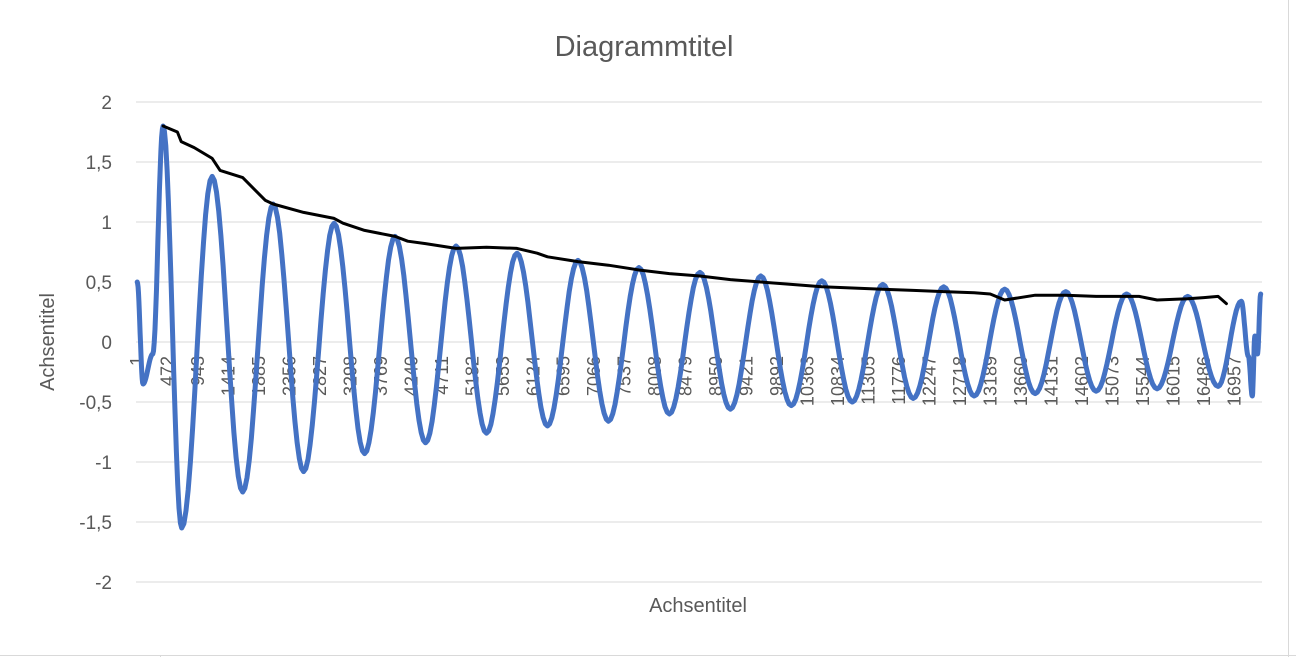  What do you see at coordinates (106, 223) in the screenshot?
I see `y-tick-label: 1` at bounding box center [106, 223].